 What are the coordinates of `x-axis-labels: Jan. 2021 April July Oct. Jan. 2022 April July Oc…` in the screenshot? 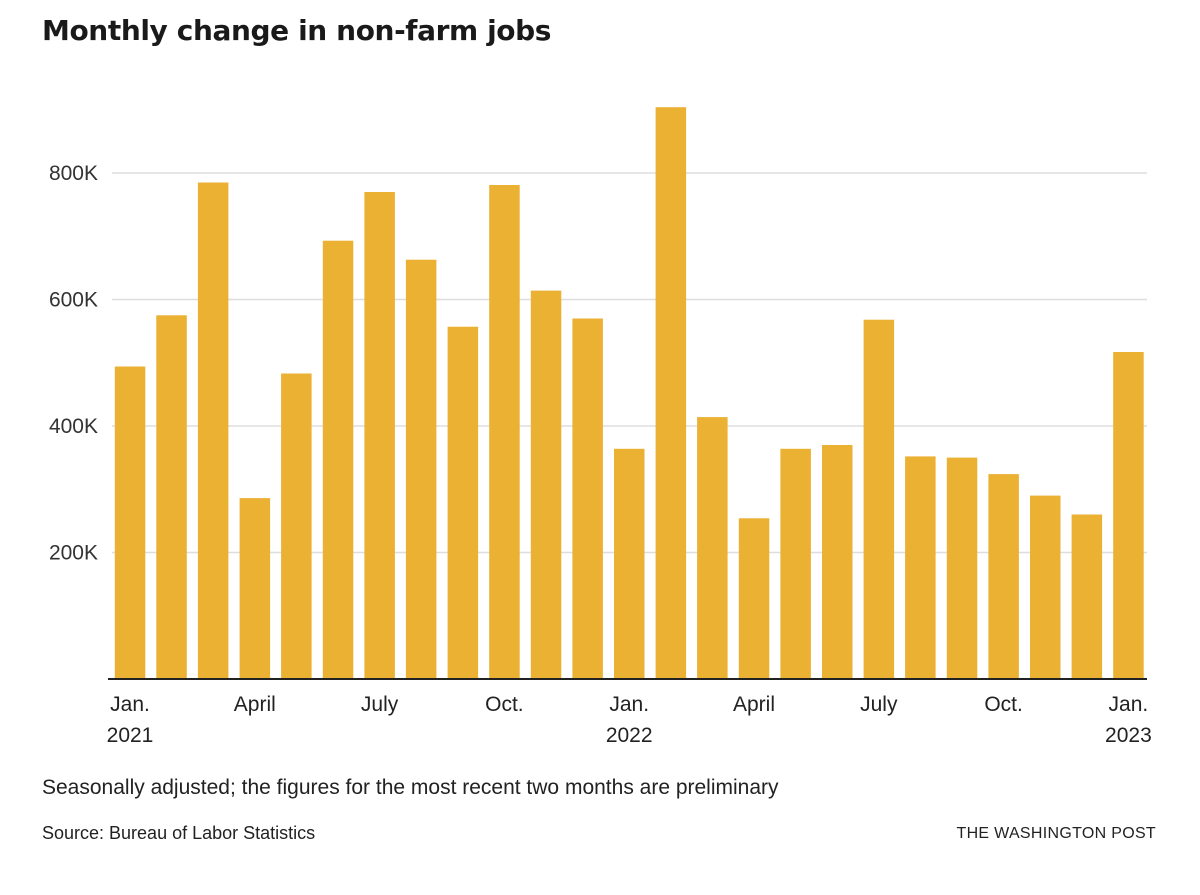 It's located at (629, 720).